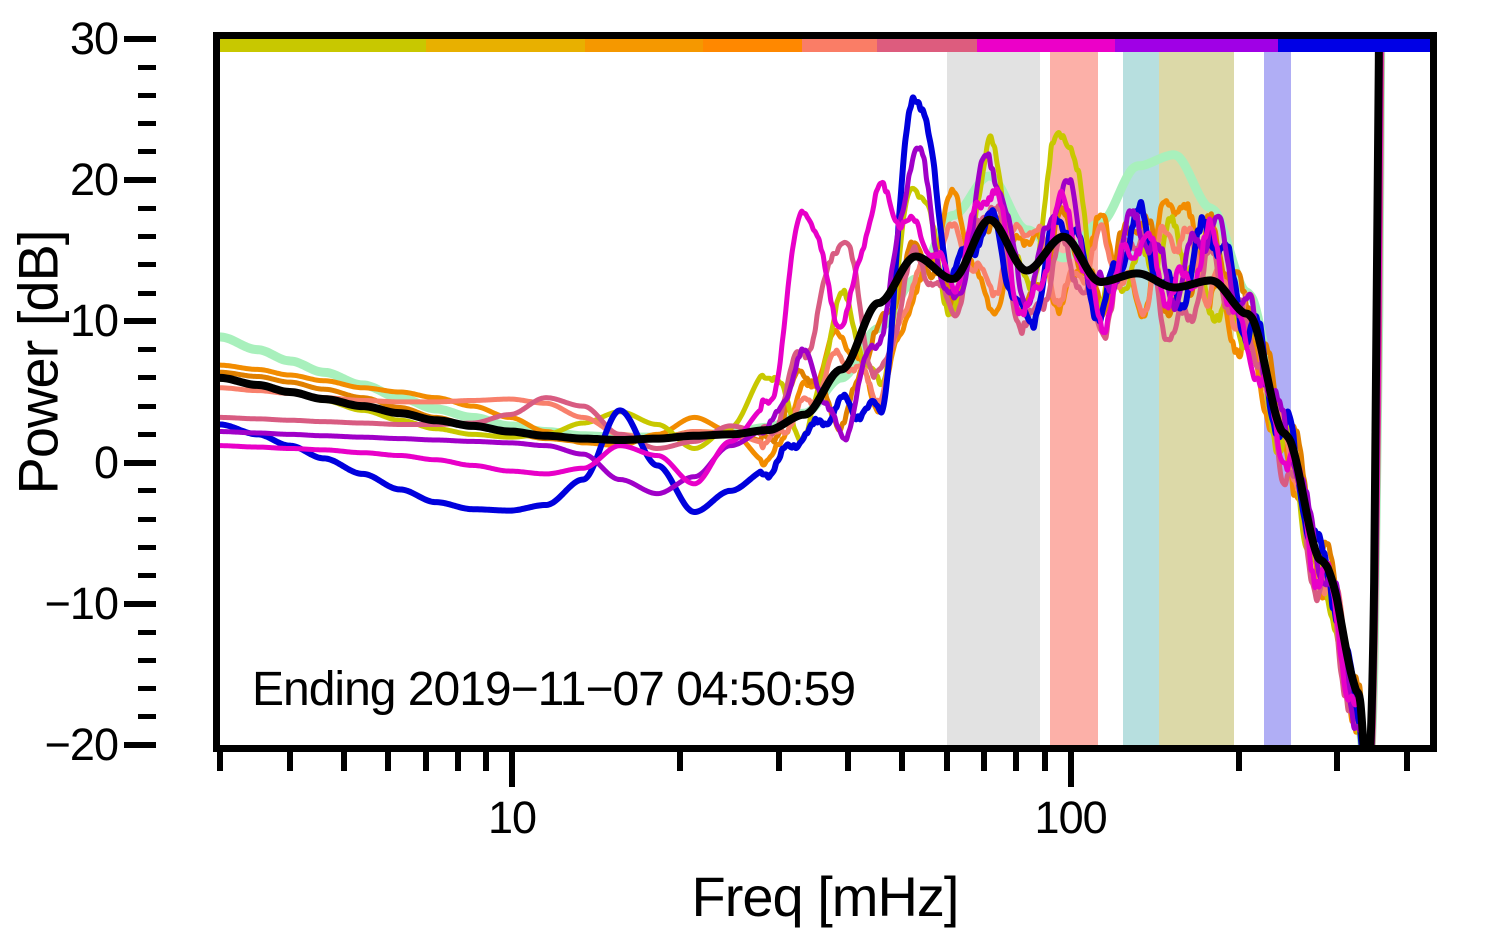  What do you see at coordinates (1071, 817) in the screenshot?
I see `x-tick-label: 100` at bounding box center [1071, 817].